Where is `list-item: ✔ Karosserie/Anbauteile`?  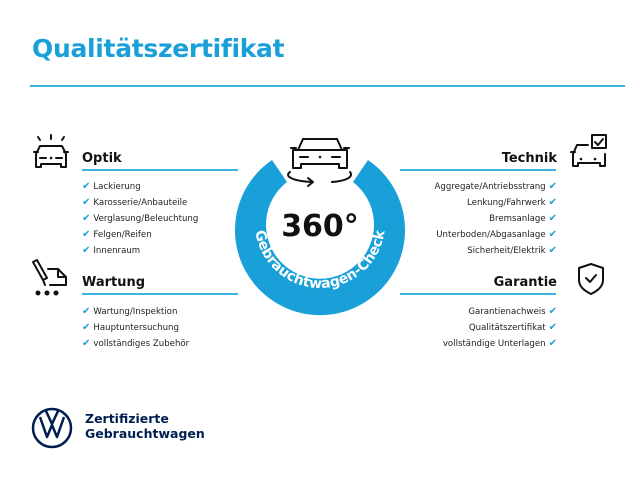 list-item: ✔ Karosserie/Anbauteile is located at coordinates (135, 202).